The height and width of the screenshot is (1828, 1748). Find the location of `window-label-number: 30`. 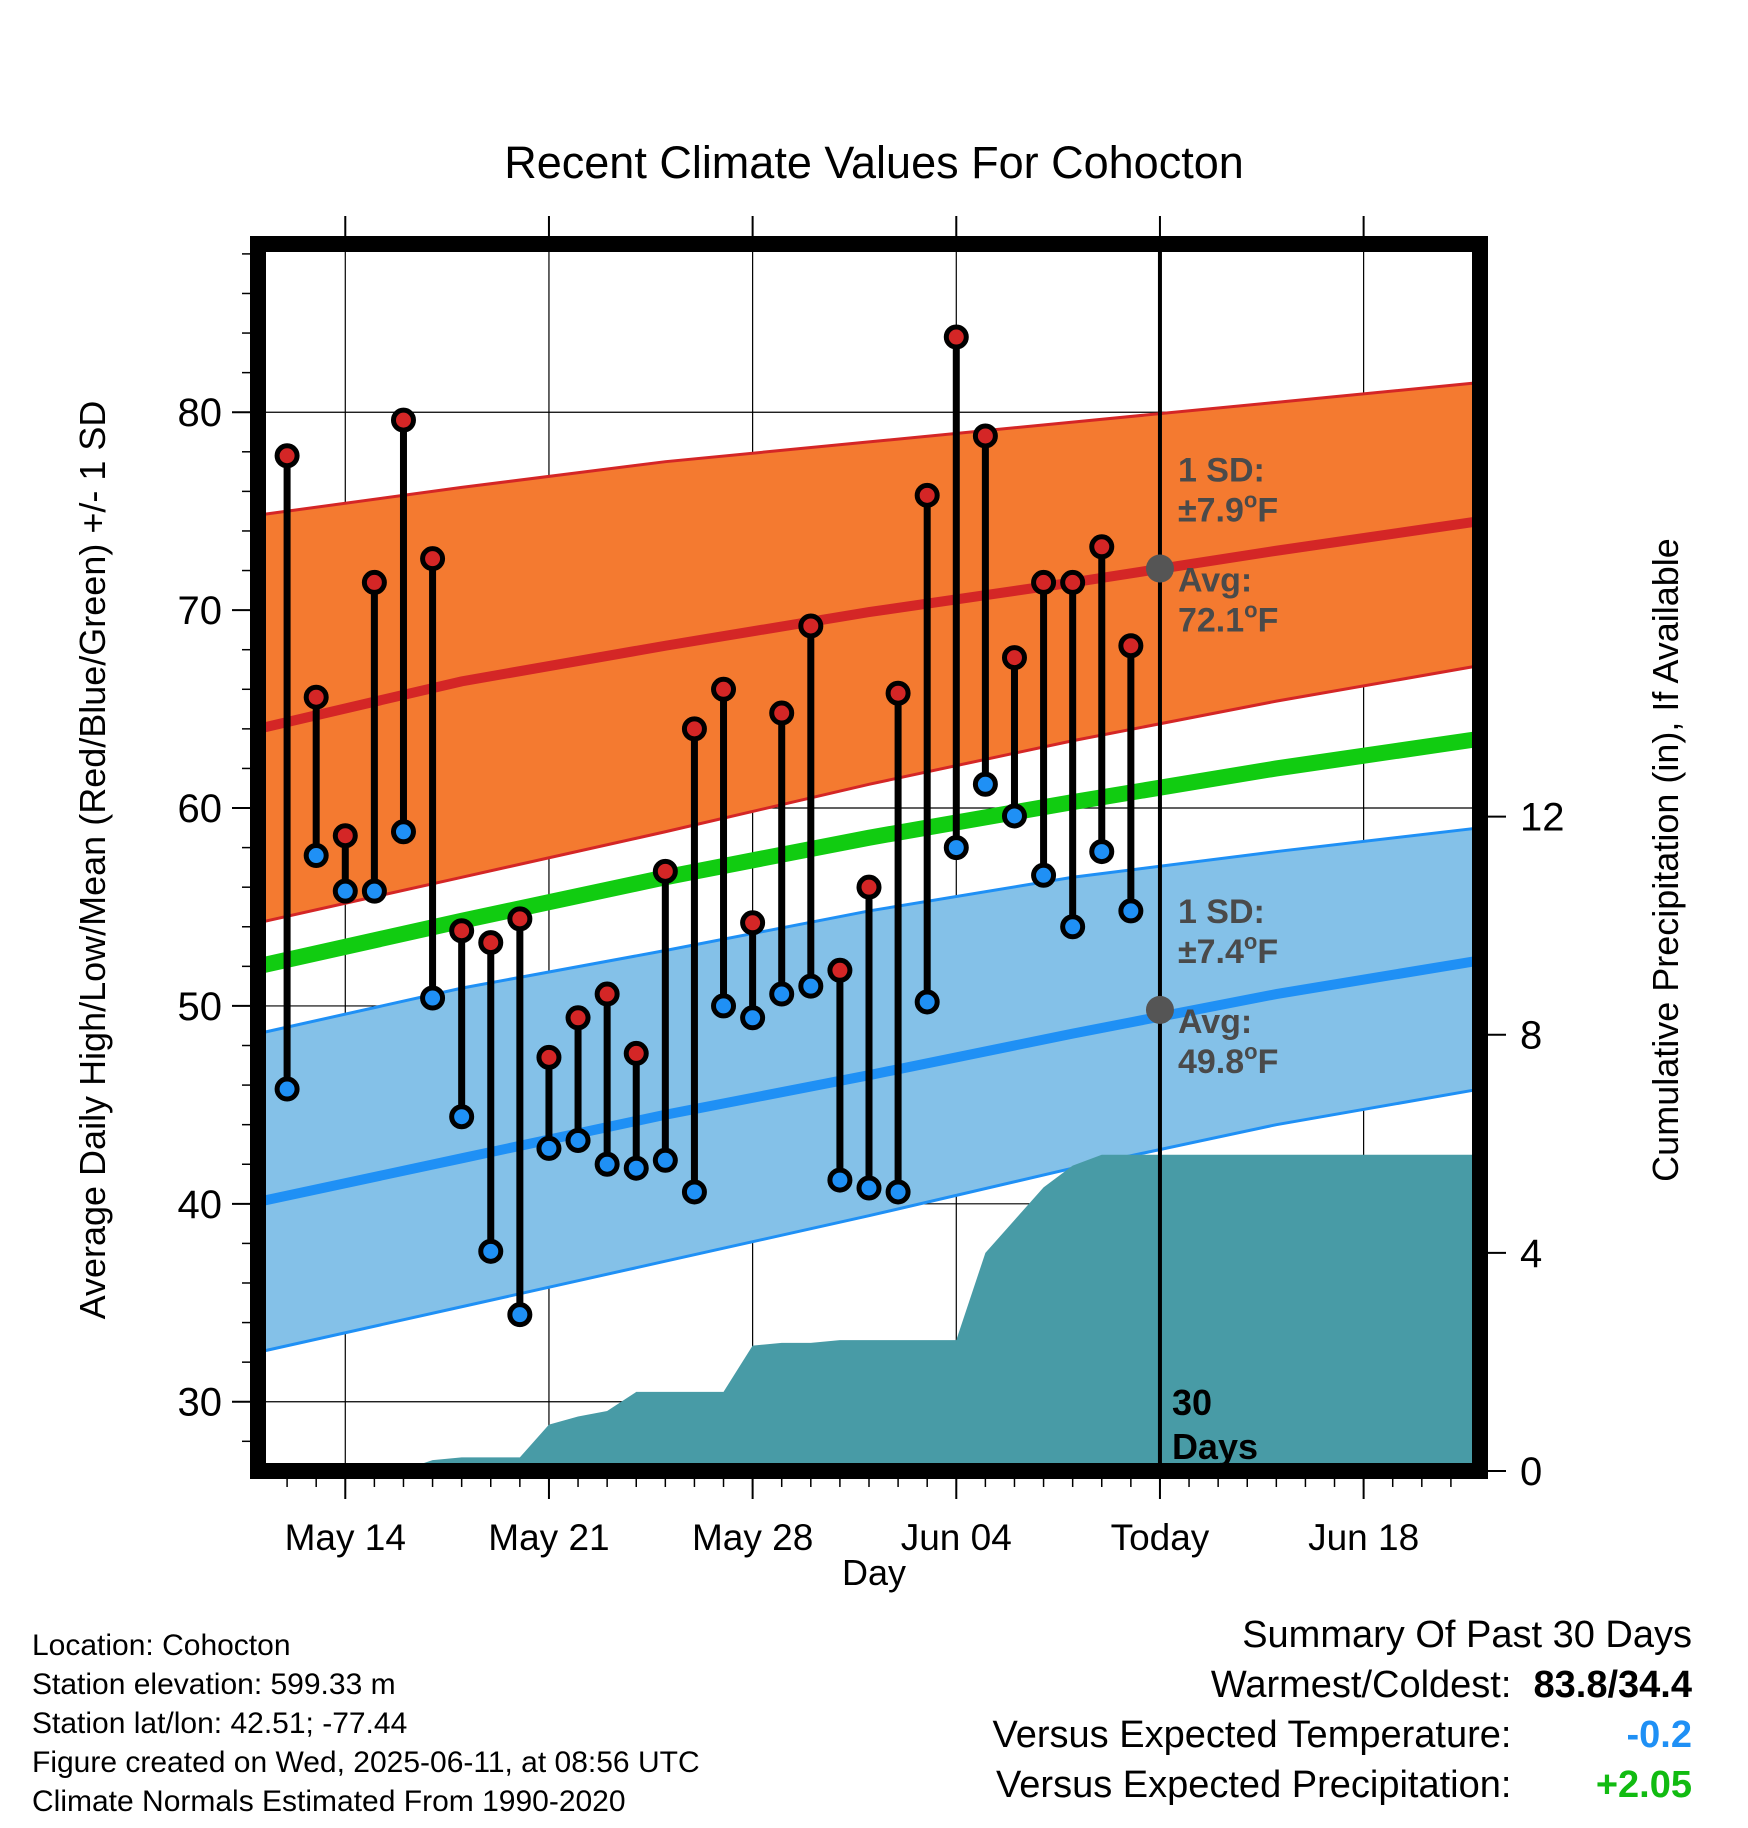

window-label-number: 30 is located at coordinates (1192, 1402).